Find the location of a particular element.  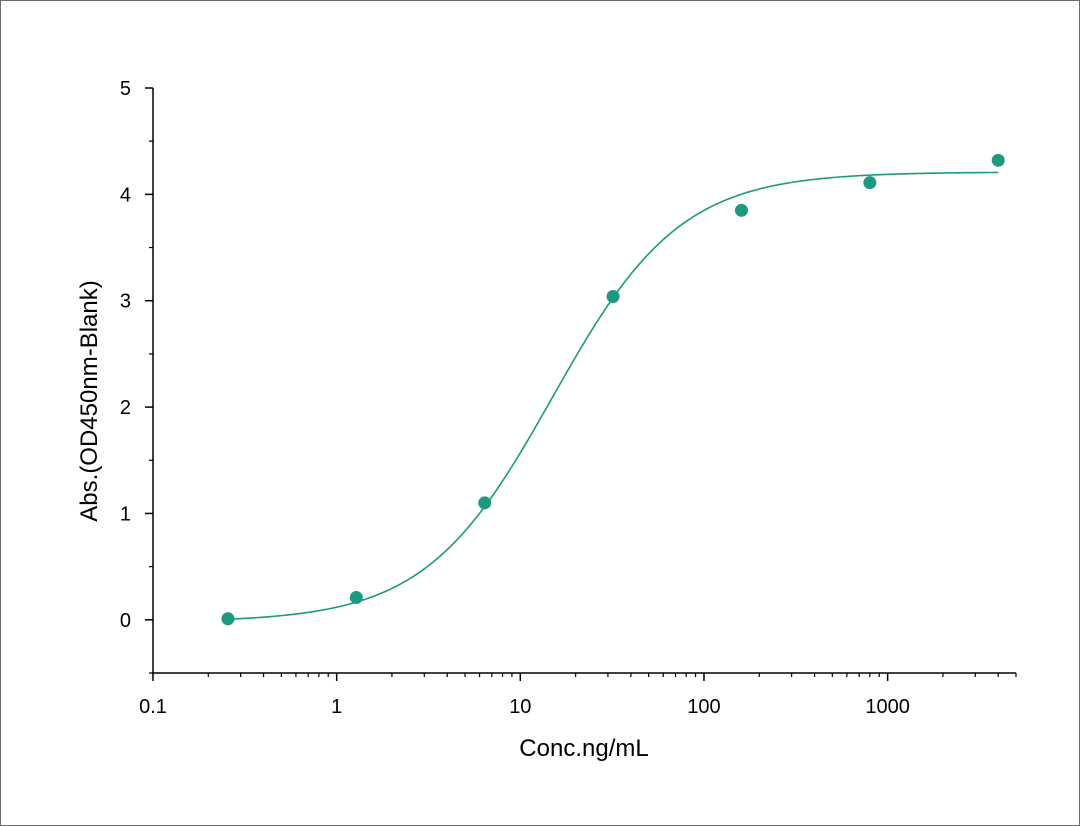

x-tick-label: 1 is located at coordinates (336, 707).